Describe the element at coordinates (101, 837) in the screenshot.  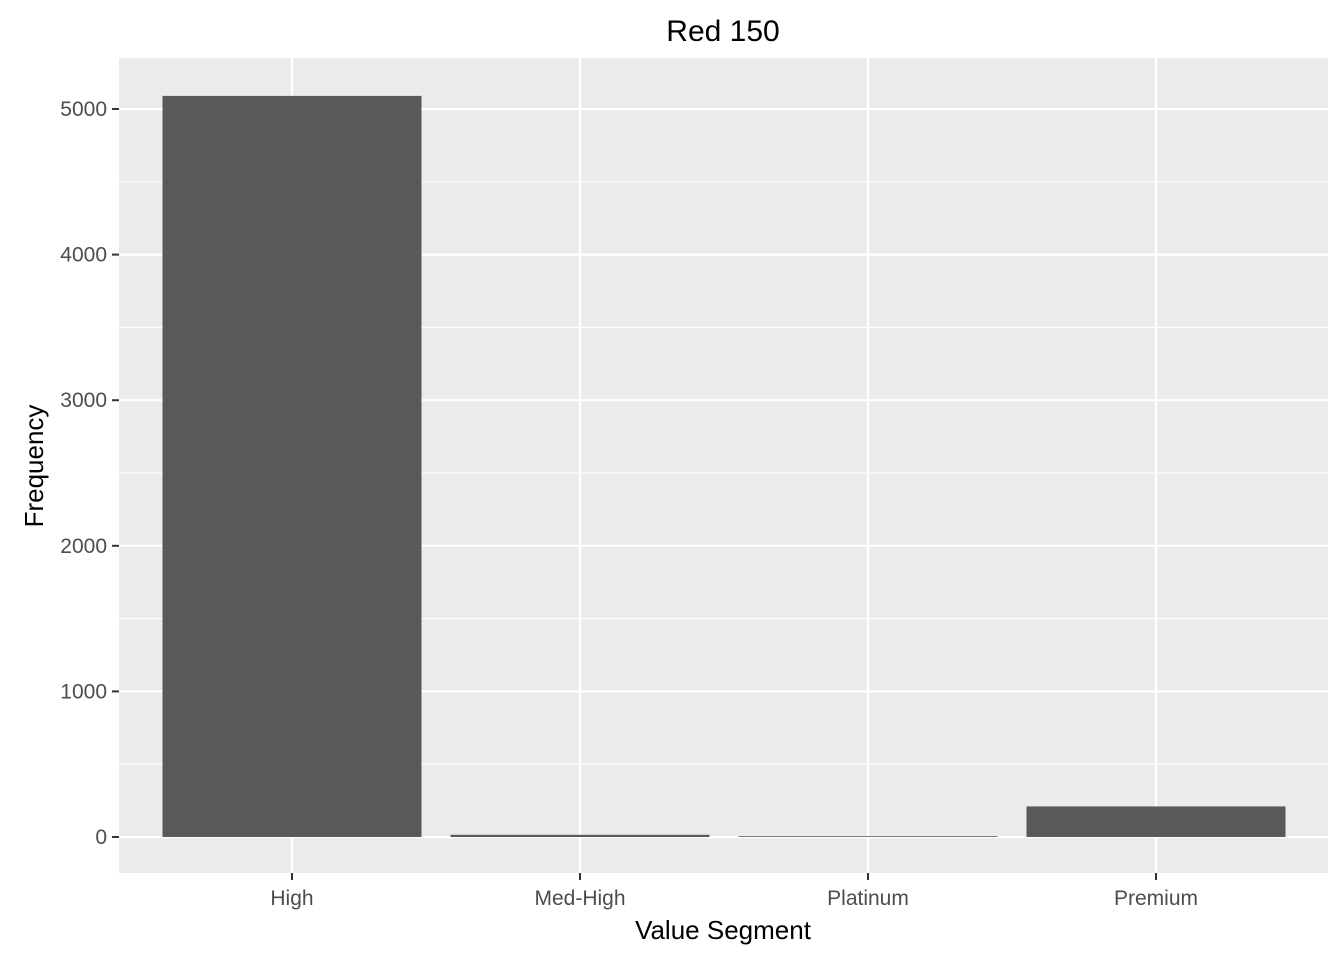
I see `y-tick-label: 0` at that location.